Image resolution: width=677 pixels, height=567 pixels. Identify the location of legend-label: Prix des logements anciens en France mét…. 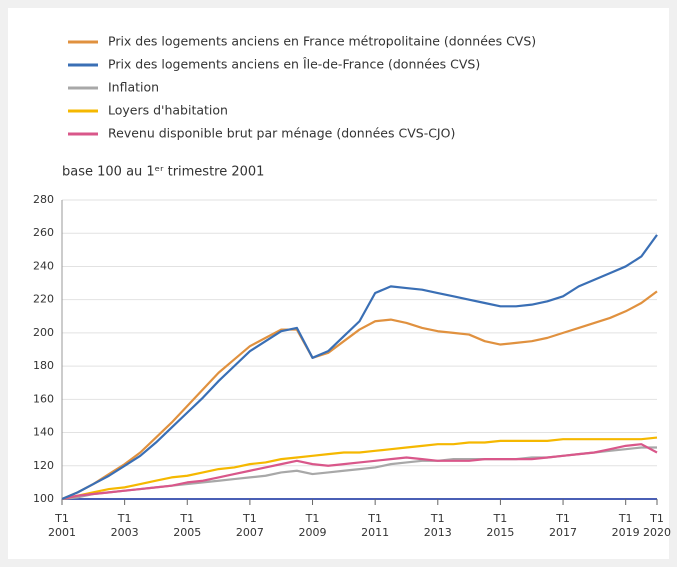
(322, 41).